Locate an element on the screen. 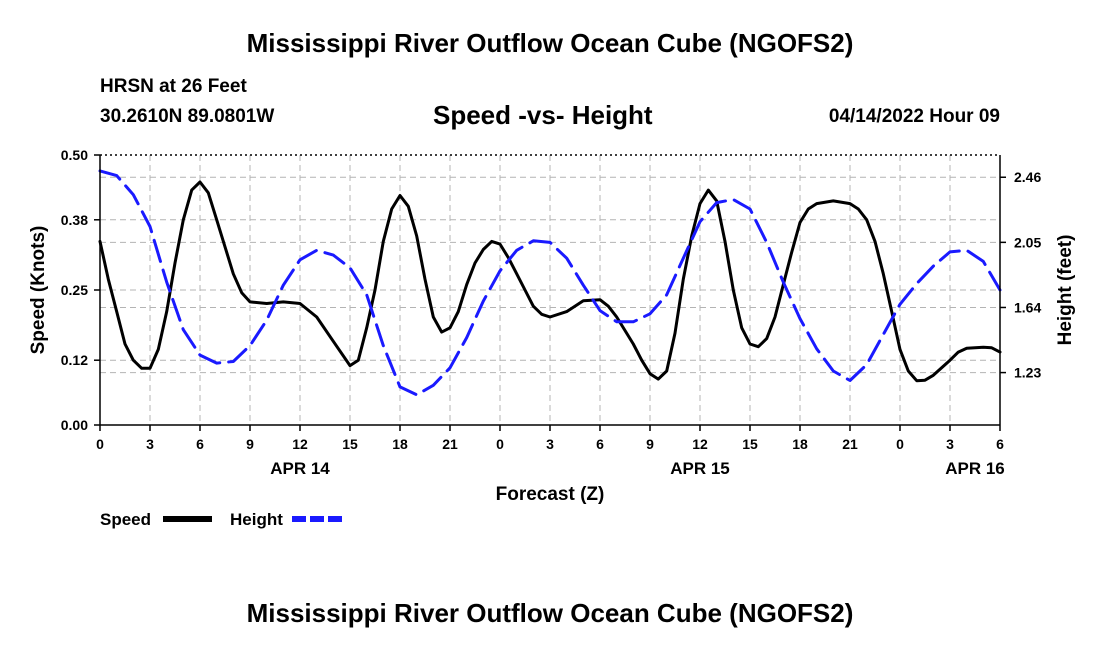 The height and width of the screenshot is (650, 1100). y2-tick-label: 1.64 is located at coordinates (1027, 307).